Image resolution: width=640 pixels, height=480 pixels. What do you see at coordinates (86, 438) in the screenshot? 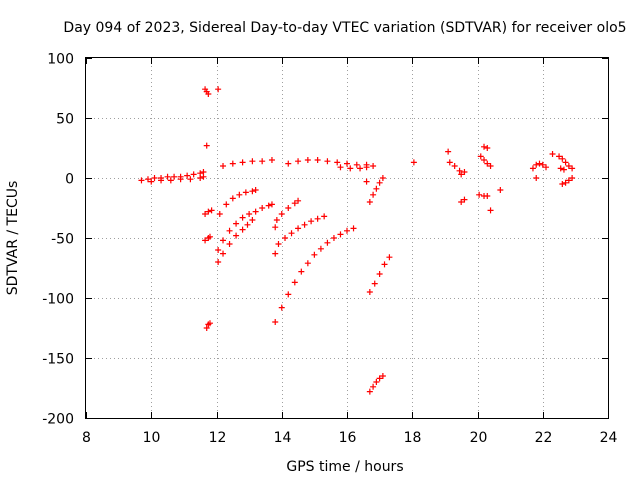
I see `x-tick-label: 8` at bounding box center [86, 438].